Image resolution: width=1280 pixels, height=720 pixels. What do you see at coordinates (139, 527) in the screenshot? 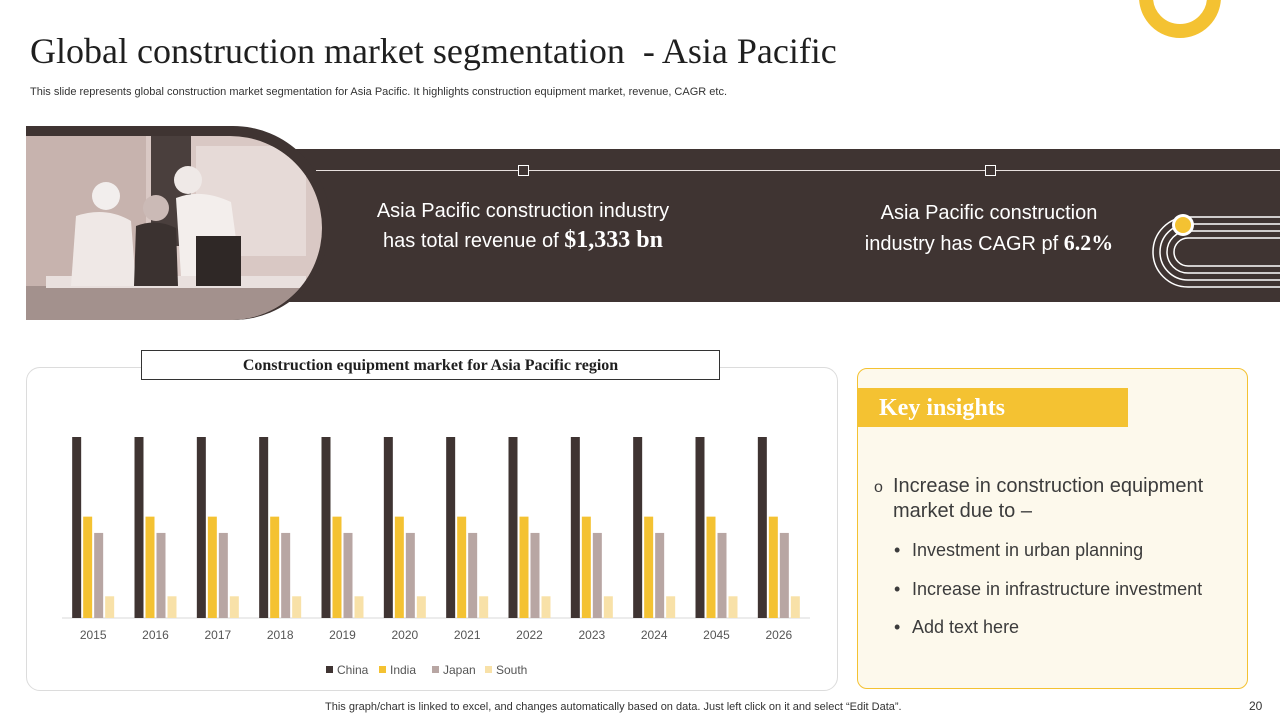
I see `bar-china-2016` at bounding box center [139, 527].